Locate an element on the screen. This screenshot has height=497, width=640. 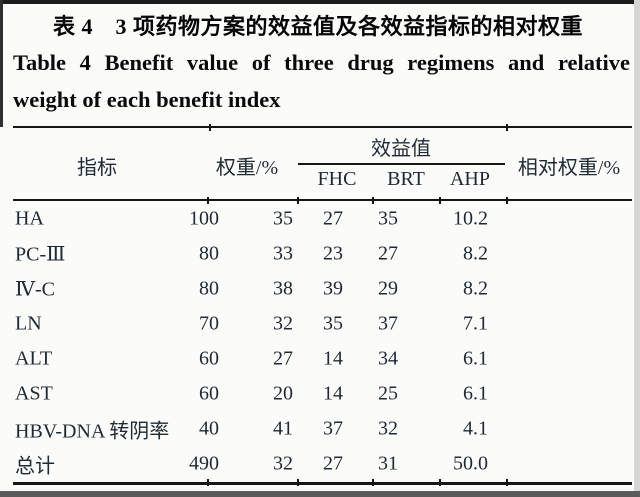
table-top-rule is located at coordinates (322, 127).